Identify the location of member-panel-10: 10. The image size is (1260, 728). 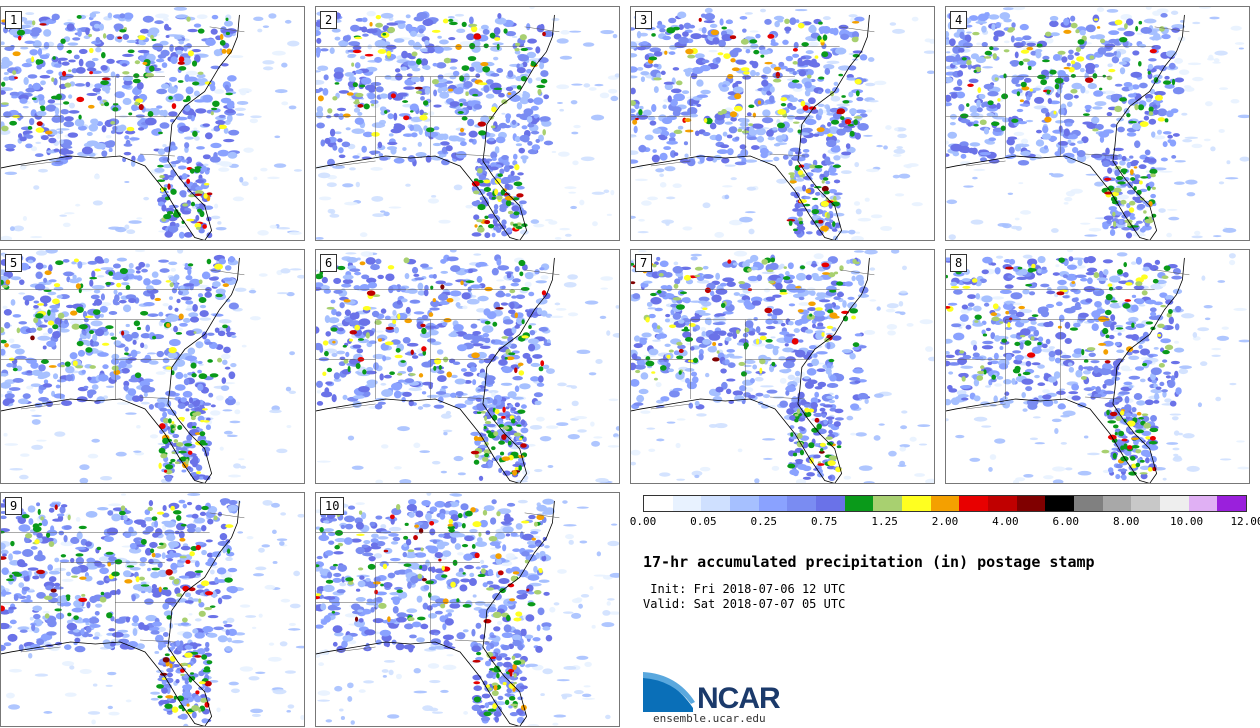
(467, 609).